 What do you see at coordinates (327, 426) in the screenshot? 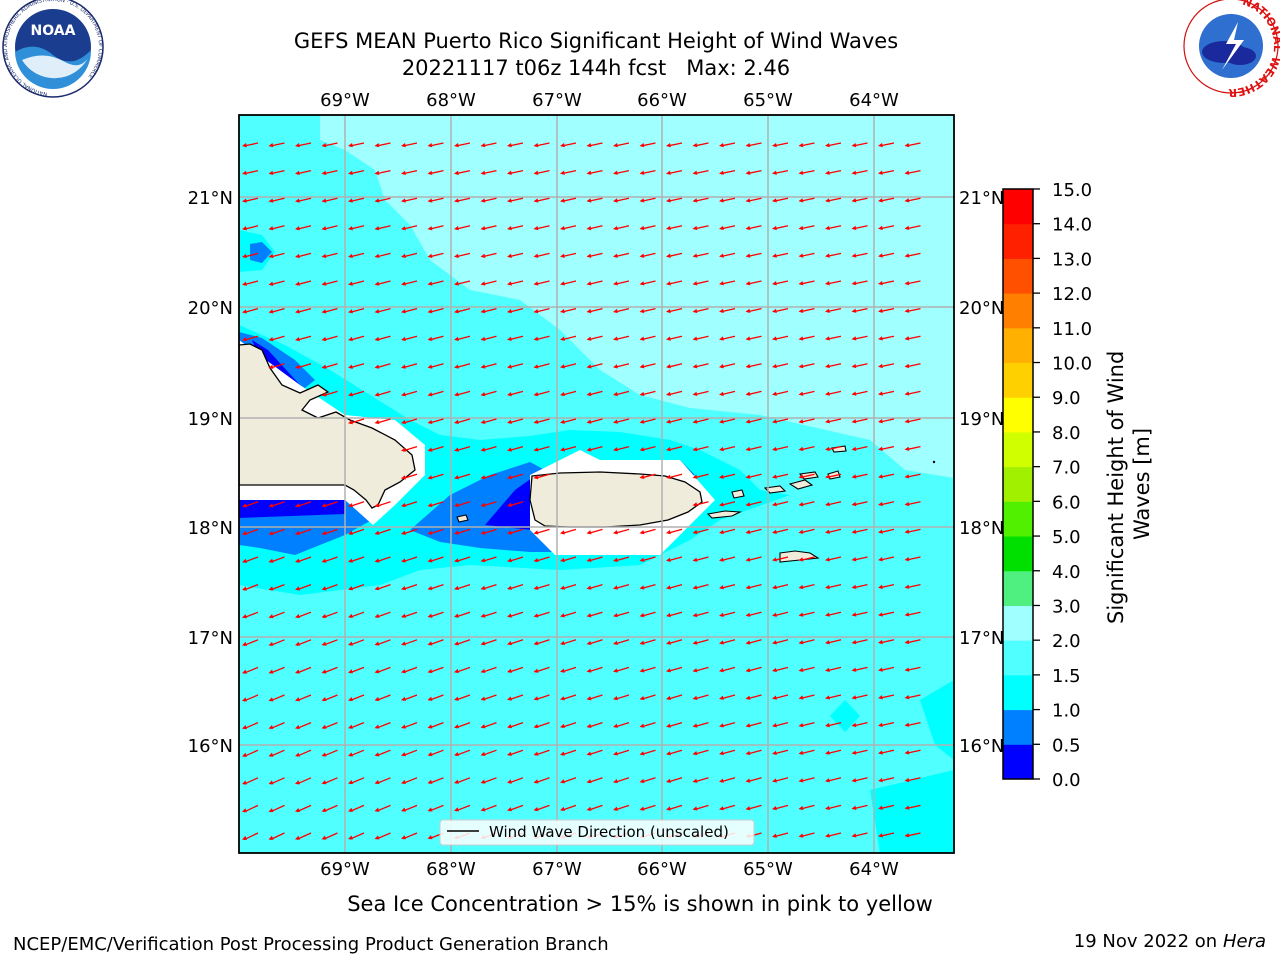
I see `land-hispaniola` at bounding box center [327, 426].